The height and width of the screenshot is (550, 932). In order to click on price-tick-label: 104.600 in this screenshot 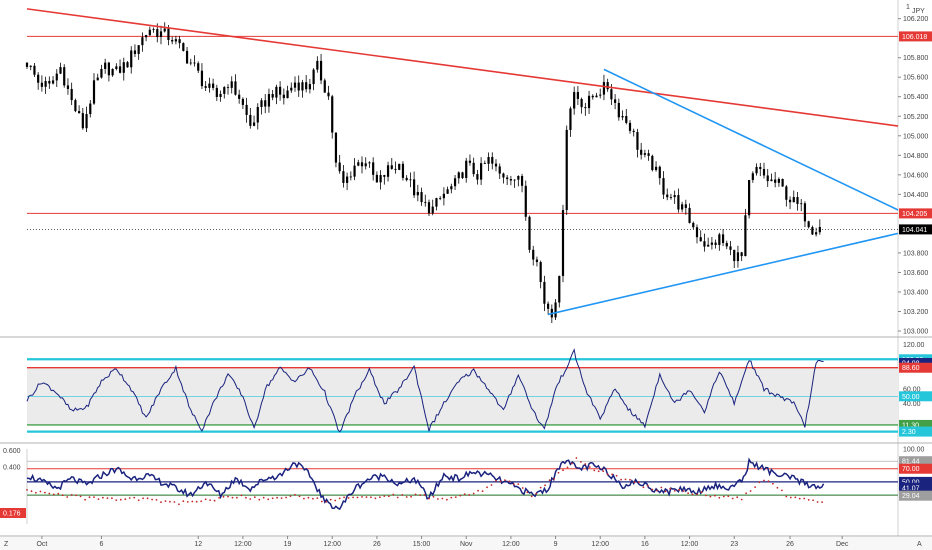, I will do `click(915, 175)`.